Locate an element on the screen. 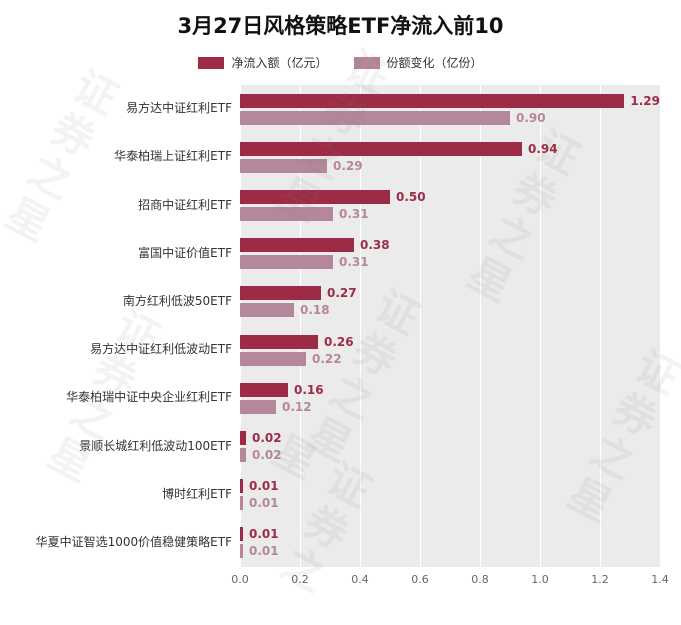 This screenshot has height=625, width=681. value-label: 0.50 is located at coordinates (411, 197).